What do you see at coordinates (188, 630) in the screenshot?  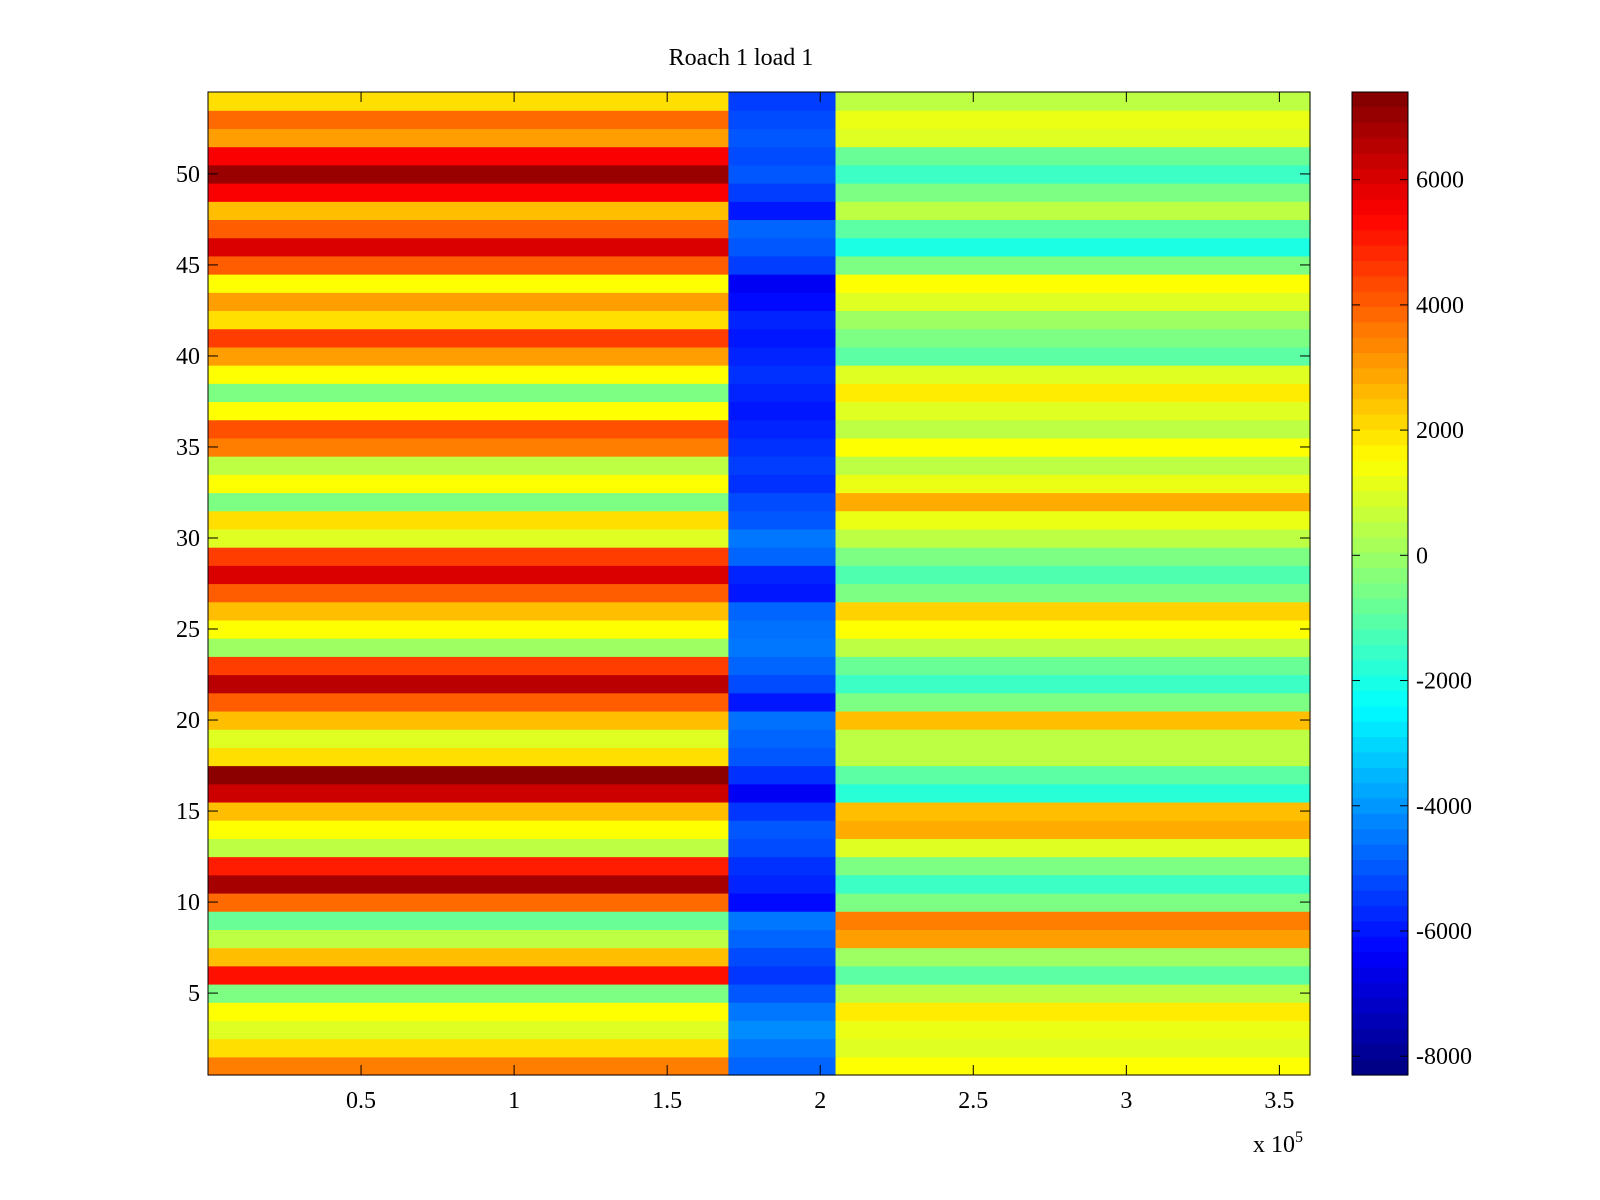 I see `y-tick-label: 25` at bounding box center [188, 630].